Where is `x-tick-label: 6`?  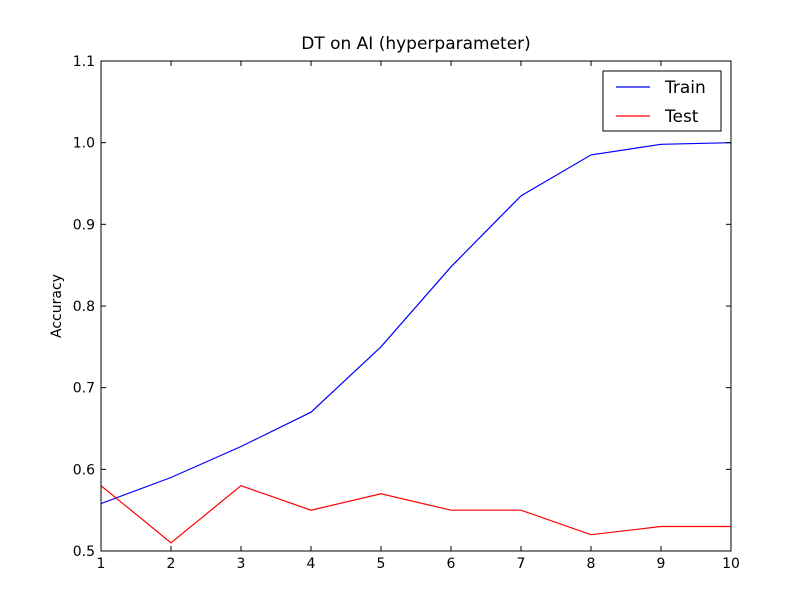 x-tick-label: 6 is located at coordinates (451, 564).